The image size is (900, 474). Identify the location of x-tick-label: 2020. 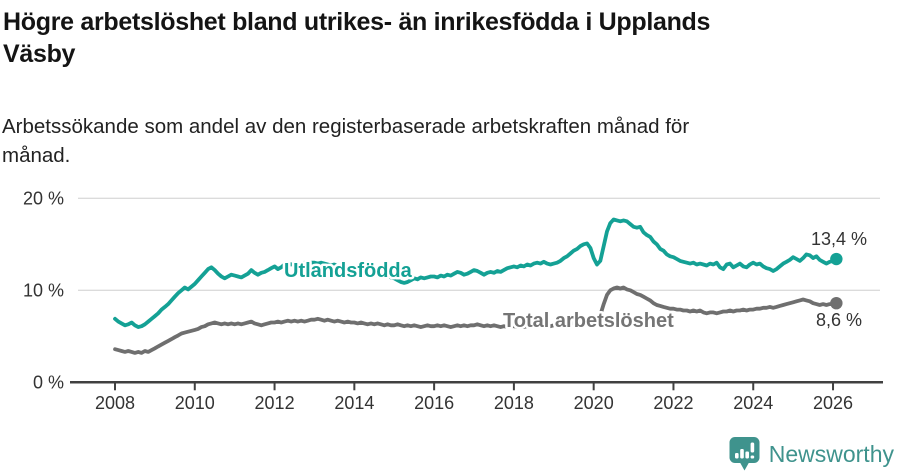
(594, 403).